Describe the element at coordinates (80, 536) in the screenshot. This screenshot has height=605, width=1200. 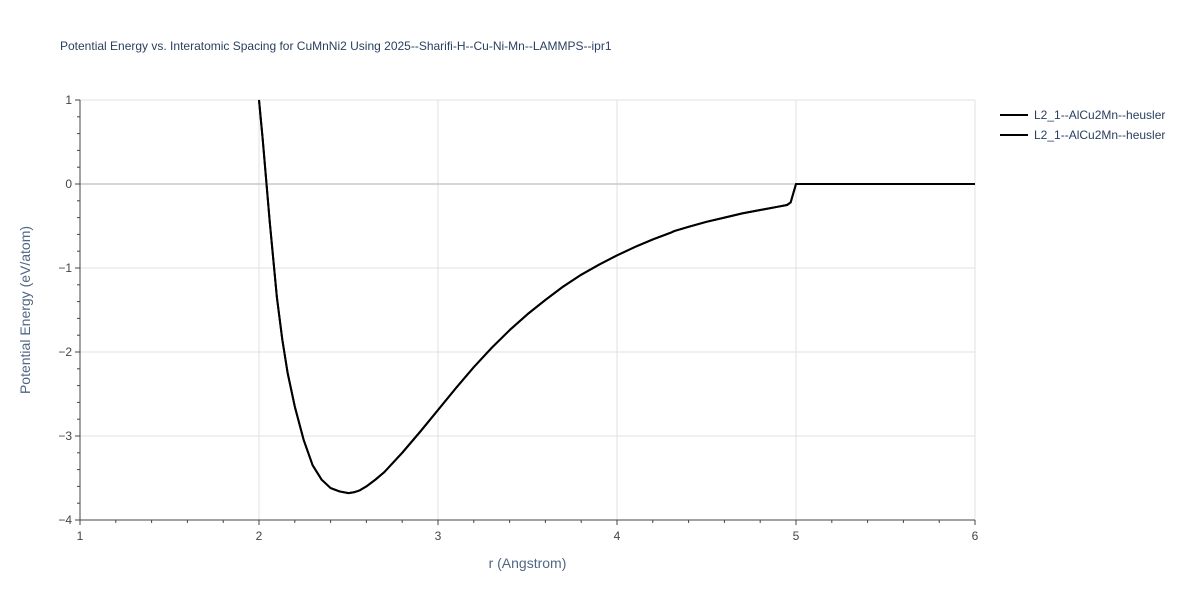
I see `x-tick-label: 1` at that location.